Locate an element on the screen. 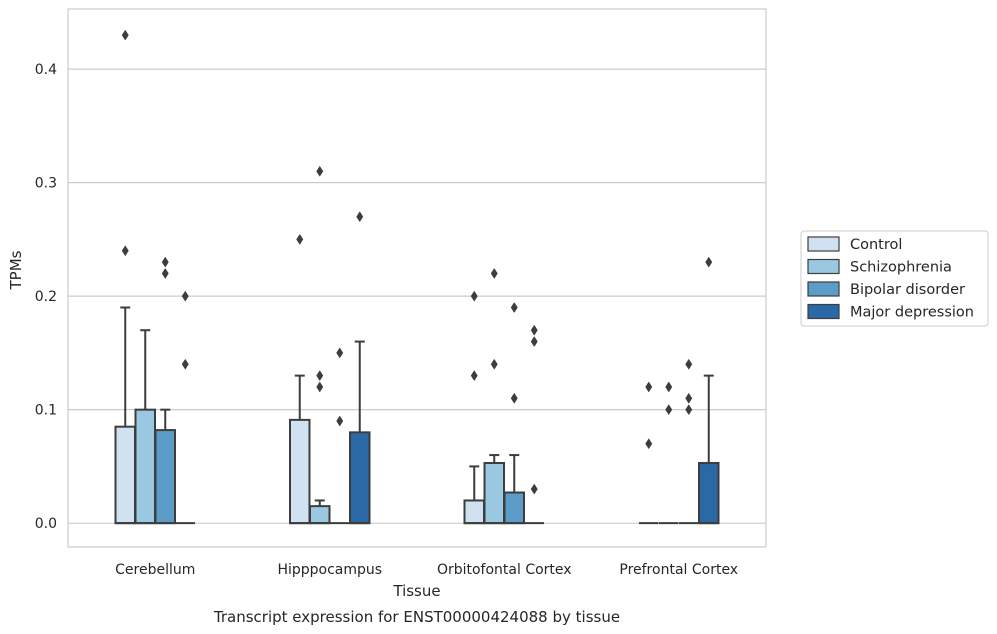  x-tick-label: Prefrontal Cortex is located at coordinates (678, 570).